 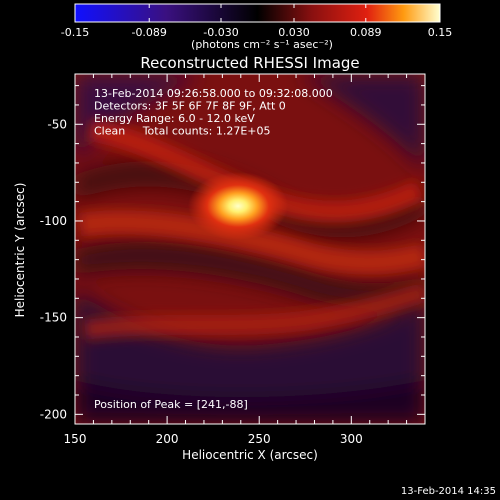 What do you see at coordinates (351, 439) in the screenshot?
I see `x-tick-label: 300` at bounding box center [351, 439].